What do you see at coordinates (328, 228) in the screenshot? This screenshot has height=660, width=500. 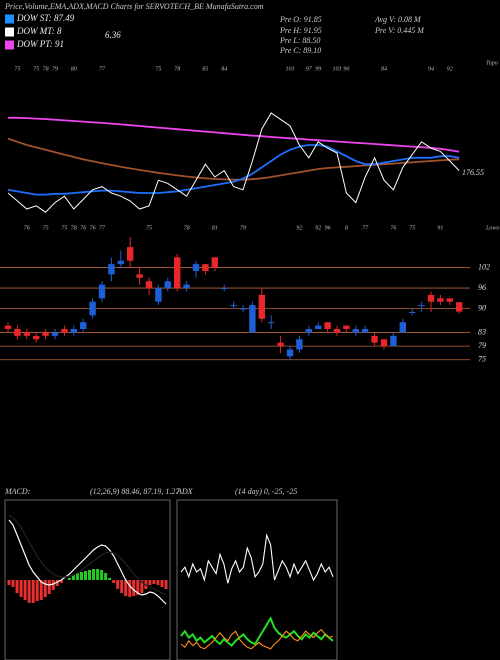 I see `bottom-label: 96` at bounding box center [328, 228].